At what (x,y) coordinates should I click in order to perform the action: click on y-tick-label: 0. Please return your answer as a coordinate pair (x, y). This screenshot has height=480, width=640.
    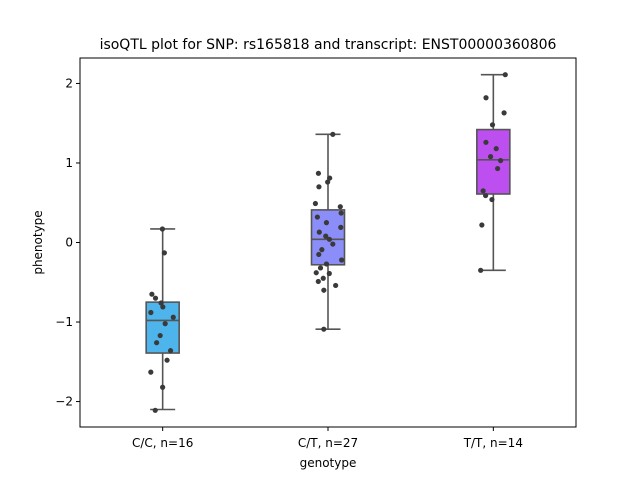
    Looking at the image, I should click on (69, 243).